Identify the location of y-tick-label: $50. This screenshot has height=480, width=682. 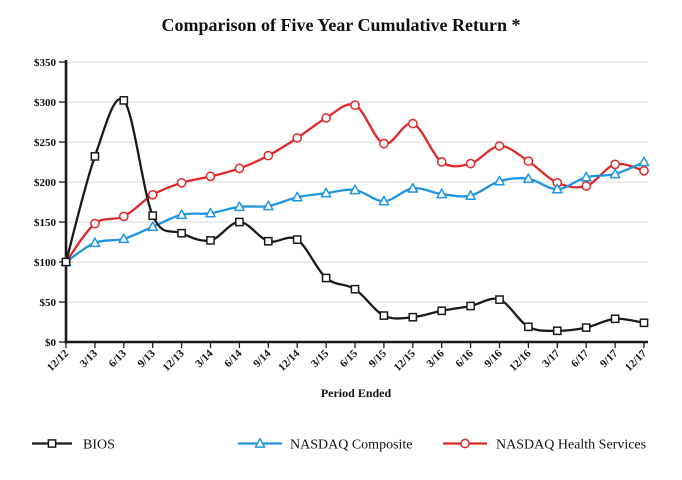
(48, 303).